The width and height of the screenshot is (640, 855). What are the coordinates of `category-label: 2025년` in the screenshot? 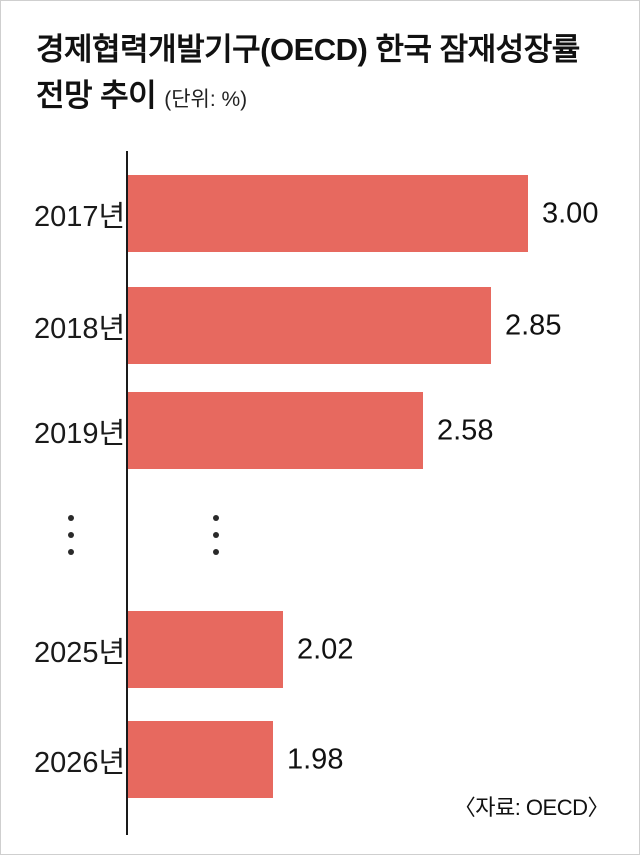 It's located at (80, 652).